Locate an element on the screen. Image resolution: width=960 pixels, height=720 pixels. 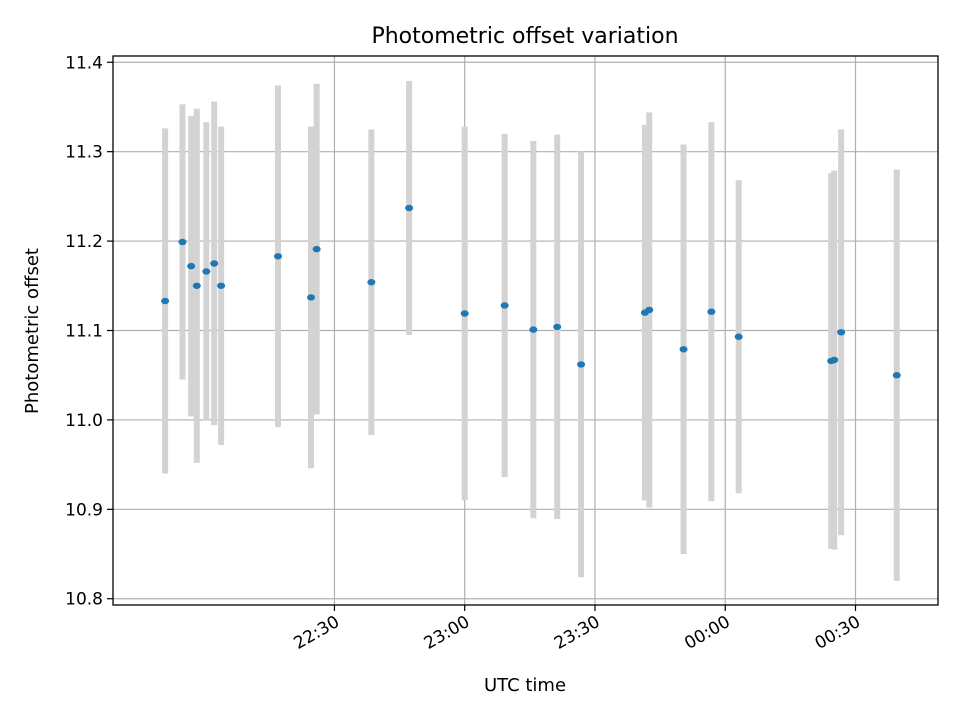
x-tick-label: 00:00 is located at coordinates (707, 633).